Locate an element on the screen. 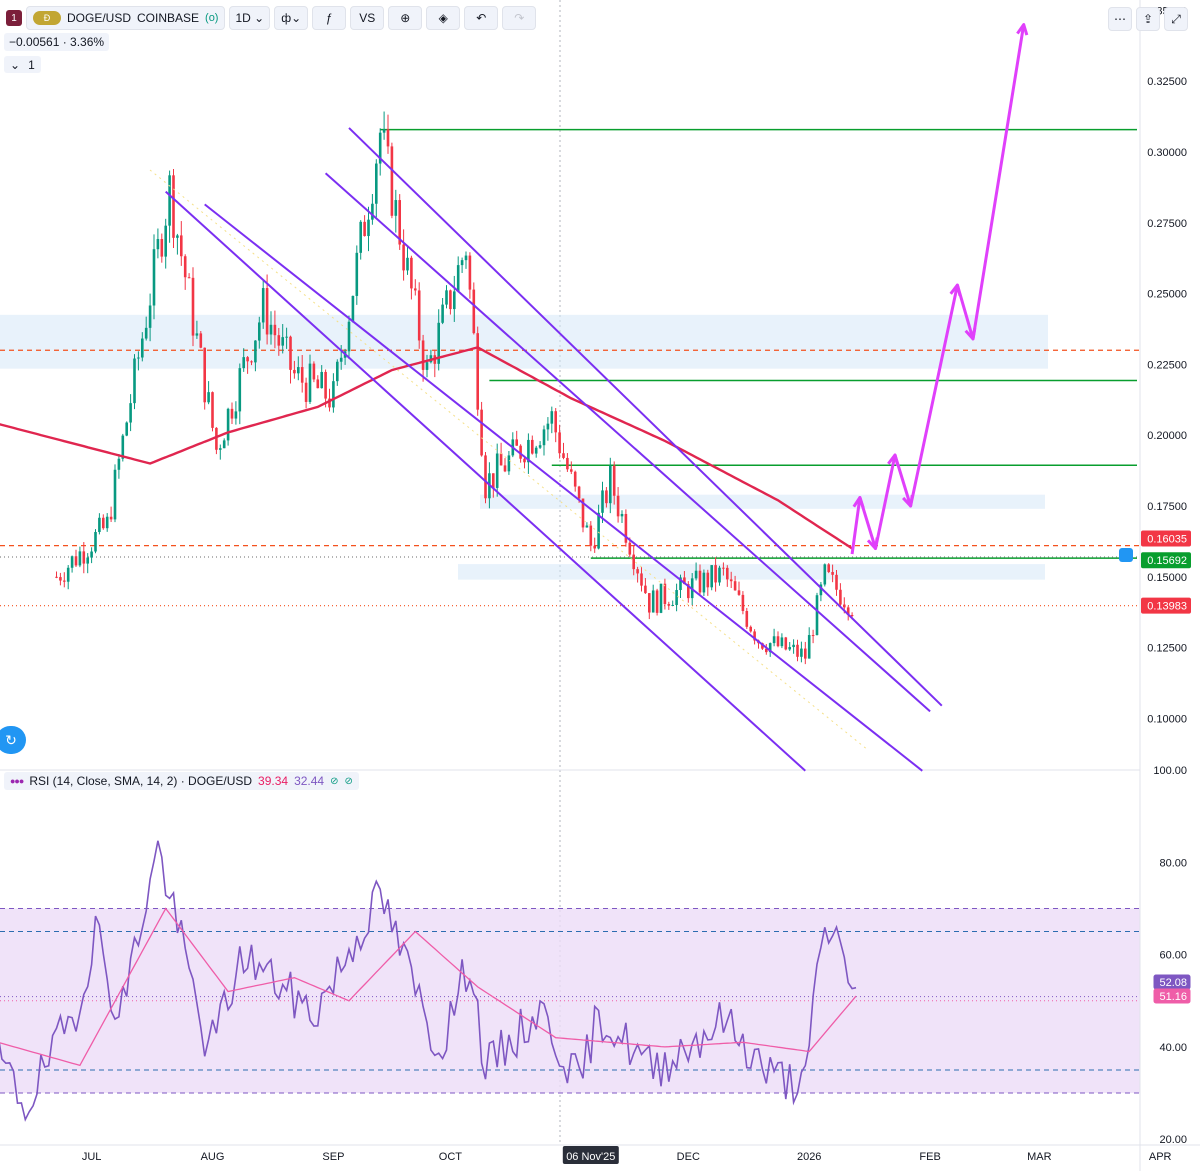 The width and height of the screenshot is (1200, 1171). time-tick-label: OCT is located at coordinates (451, 1157).